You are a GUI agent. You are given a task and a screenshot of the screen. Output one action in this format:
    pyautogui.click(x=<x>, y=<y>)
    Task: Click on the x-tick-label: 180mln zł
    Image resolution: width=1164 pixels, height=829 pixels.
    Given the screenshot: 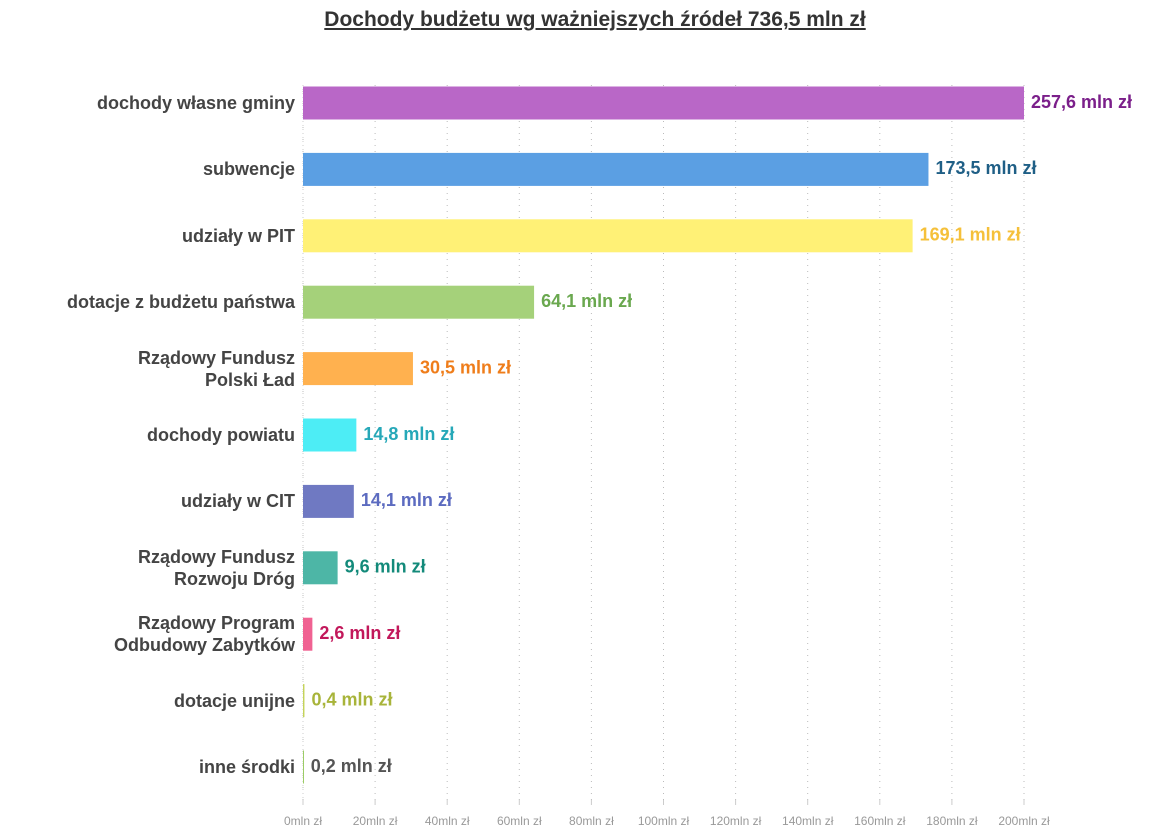 What is the action you would take?
    pyautogui.click(x=952, y=821)
    